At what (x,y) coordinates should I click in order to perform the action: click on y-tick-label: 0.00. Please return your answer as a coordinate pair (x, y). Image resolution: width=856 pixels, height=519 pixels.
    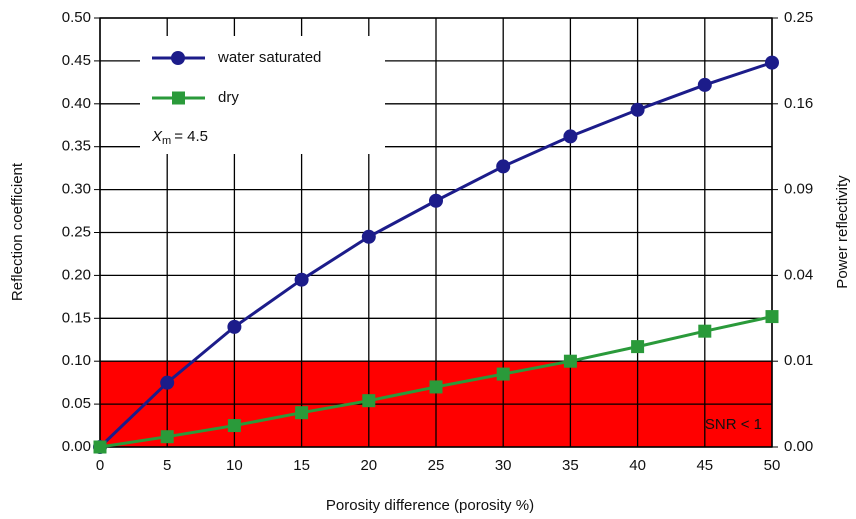
    Looking at the image, I should click on (76, 446).